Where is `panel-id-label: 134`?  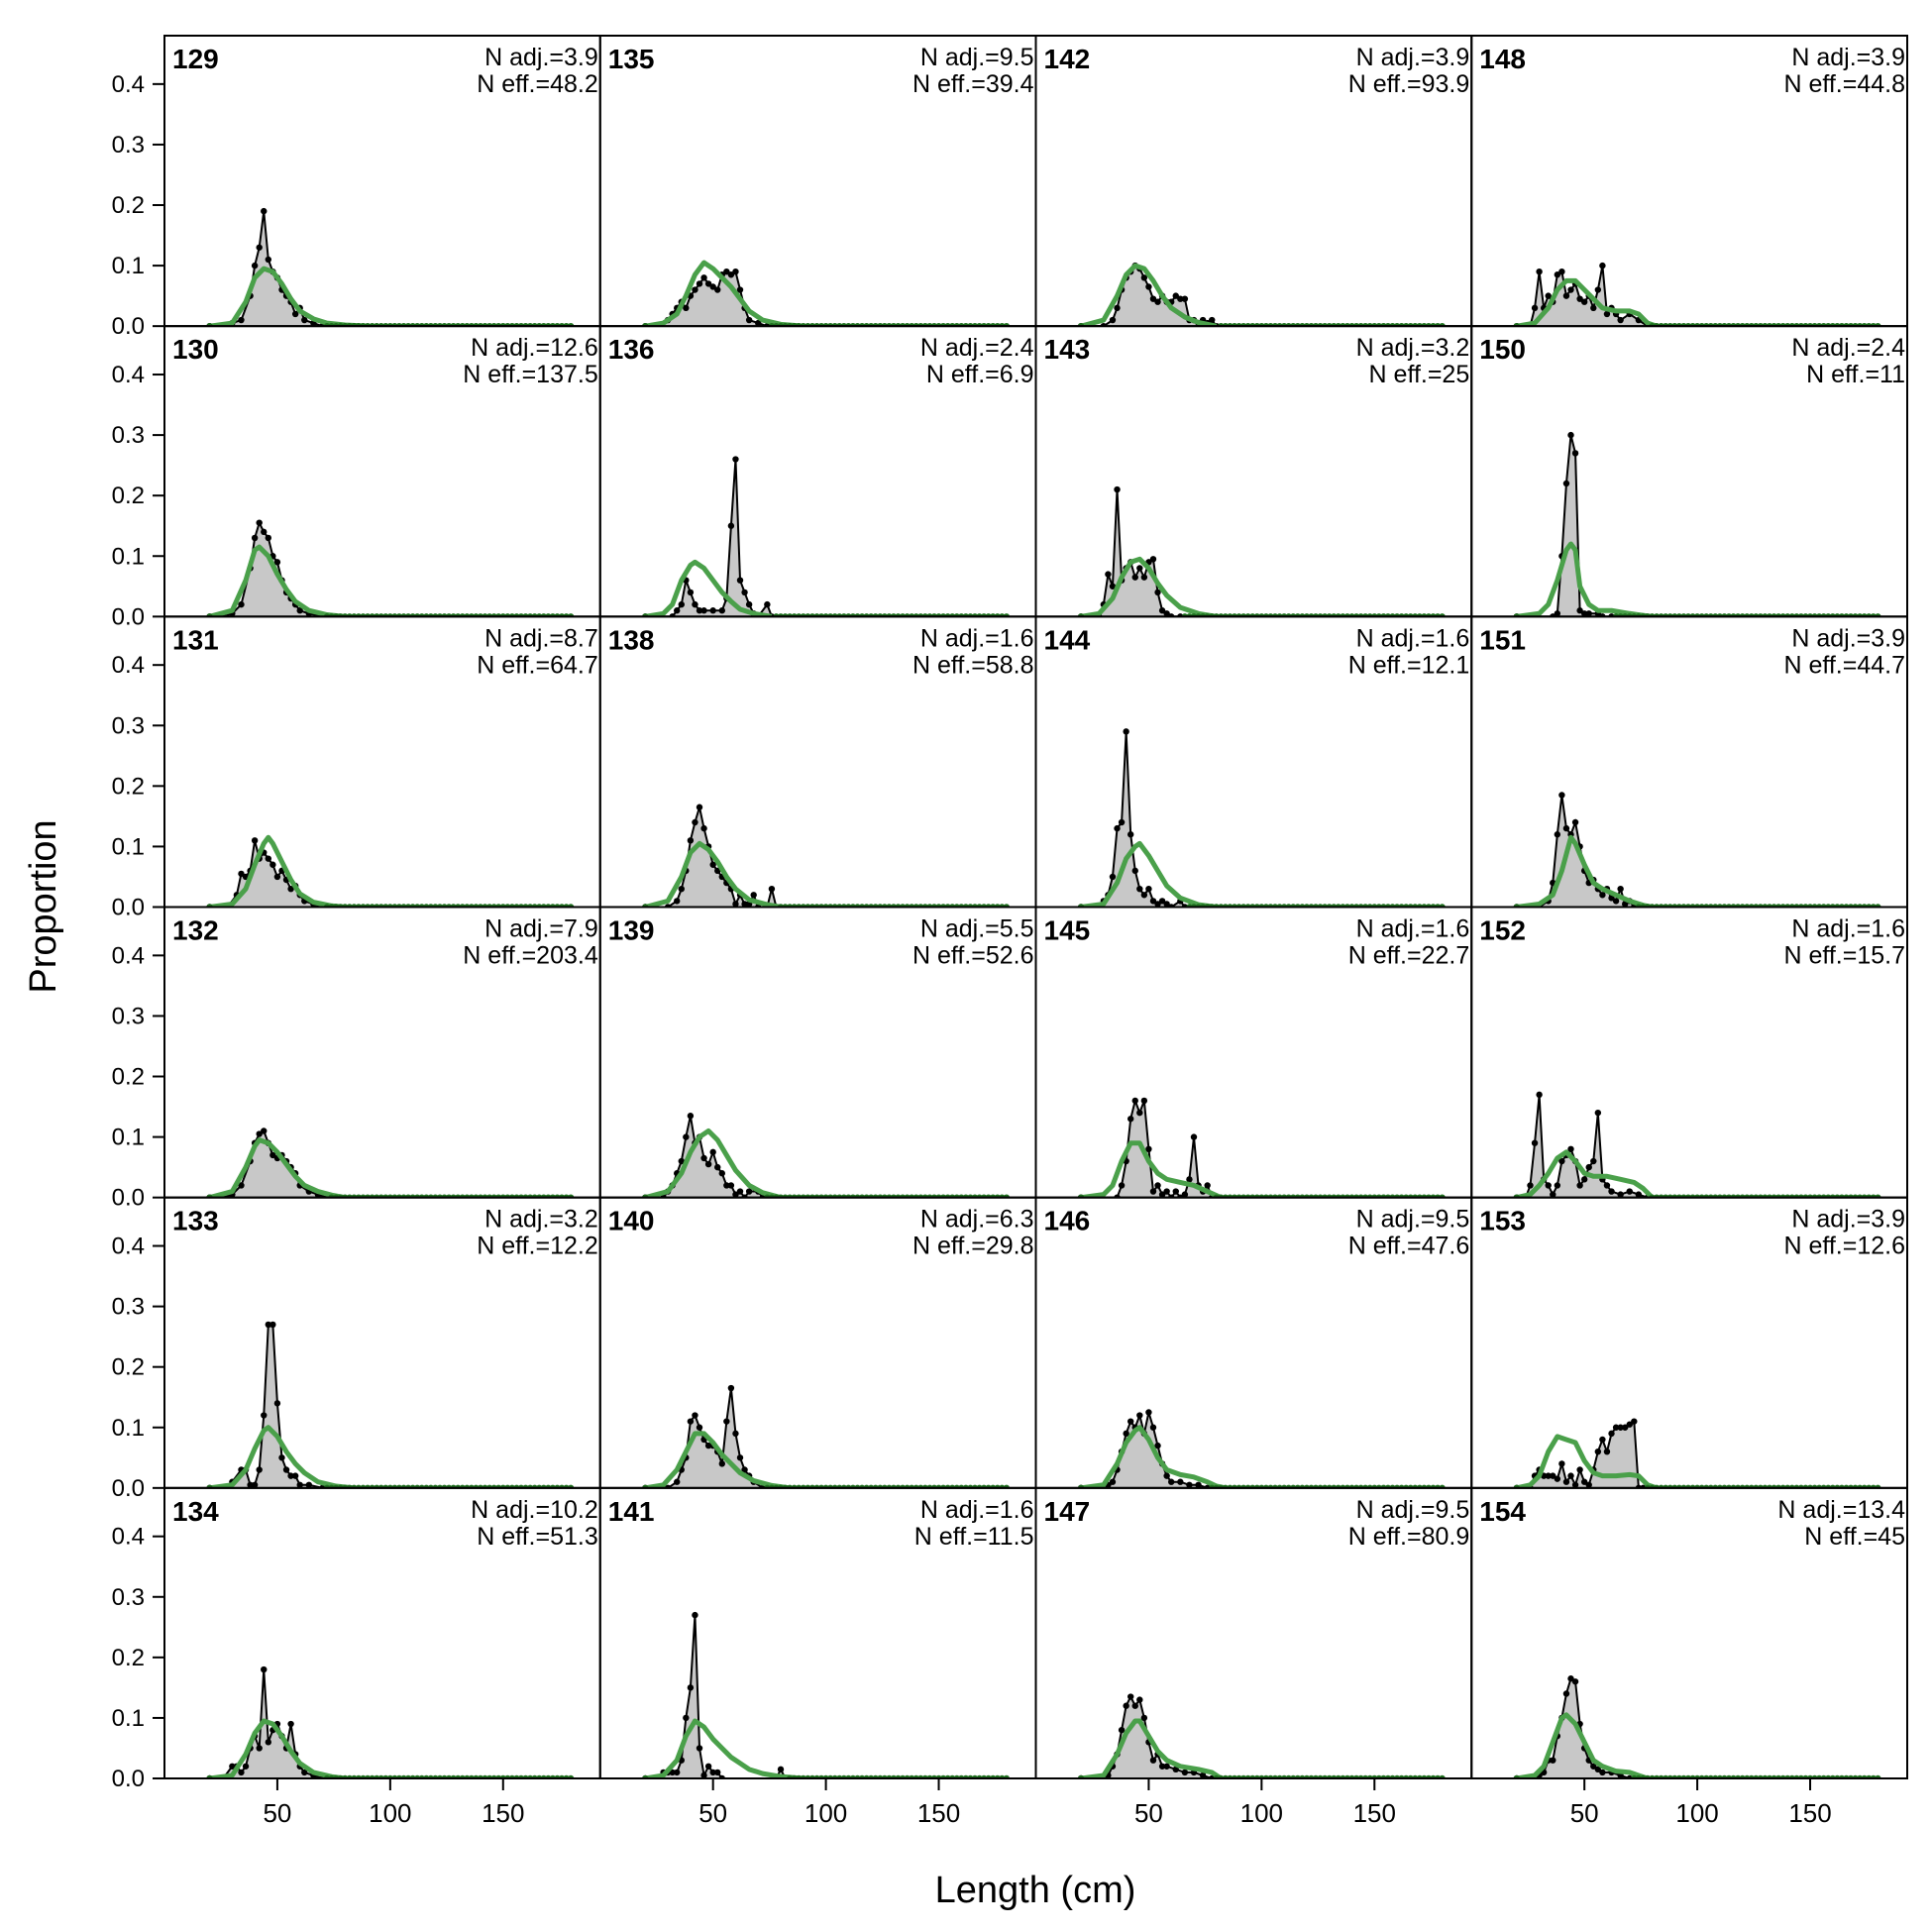
panel-id-label: 134 is located at coordinates (195, 1512).